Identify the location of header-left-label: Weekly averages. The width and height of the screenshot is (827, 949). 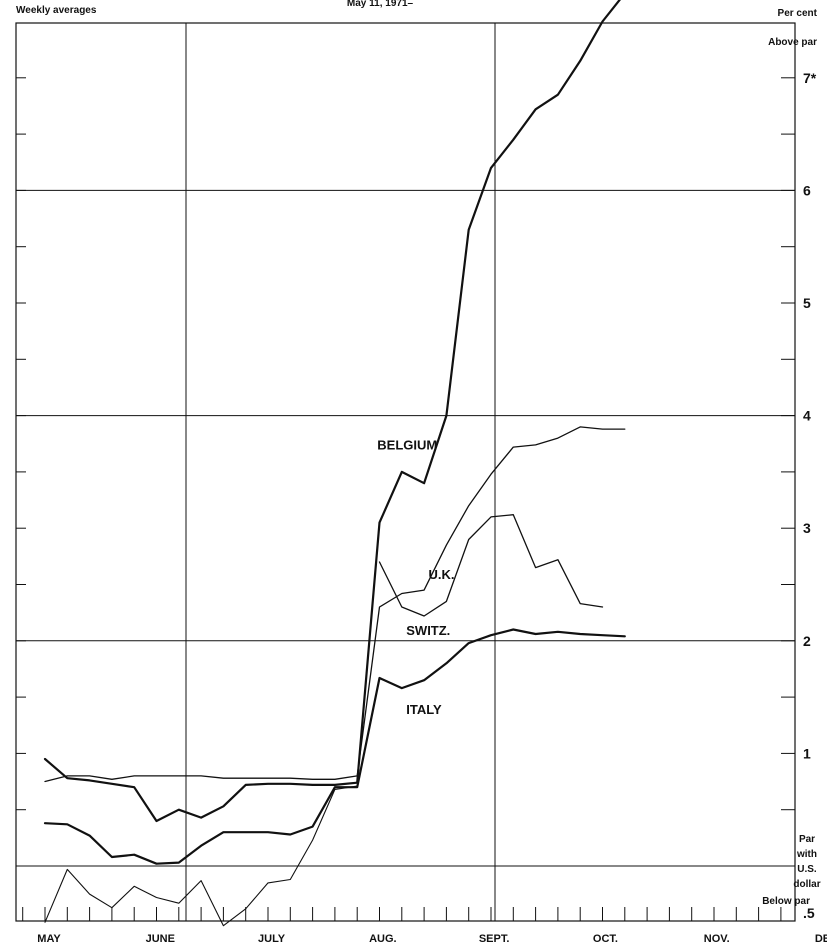
(56, 10).